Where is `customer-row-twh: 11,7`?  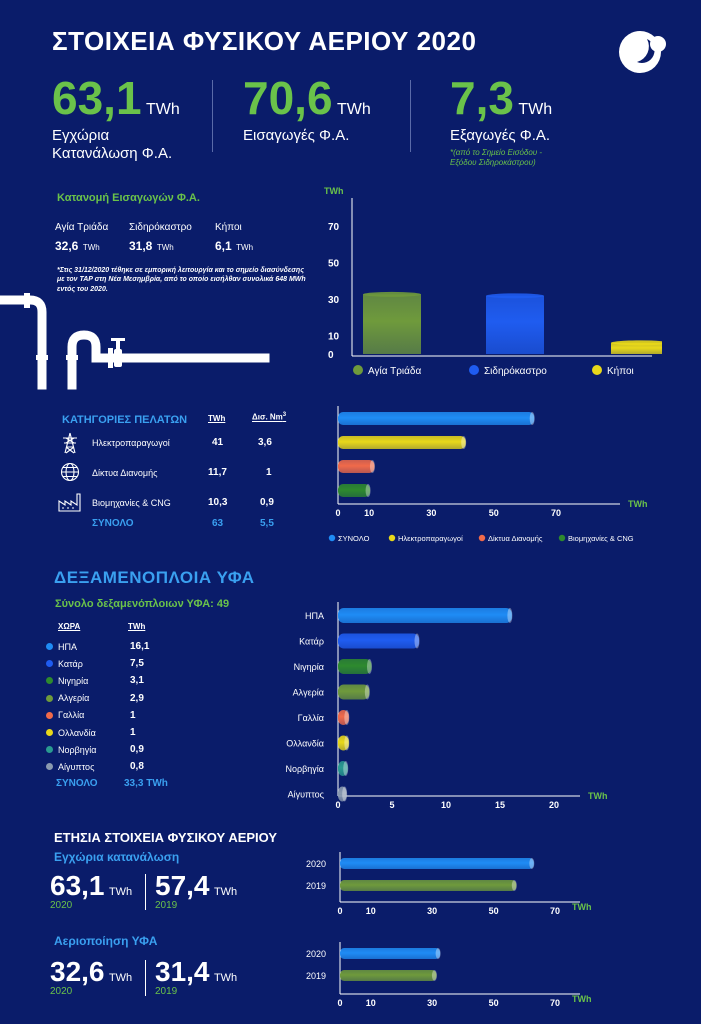
customer-row-twh: 11,7 is located at coordinates (217, 472).